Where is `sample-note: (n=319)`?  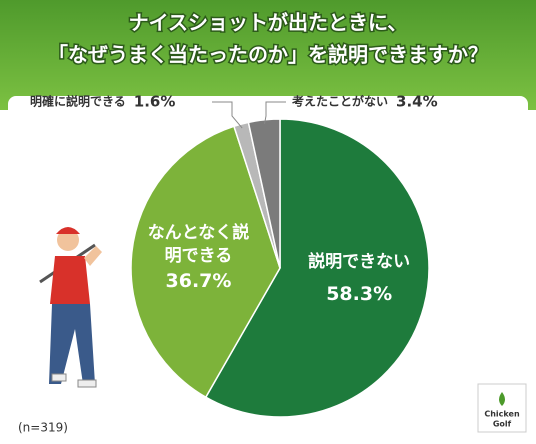 sample-note: (n=319) is located at coordinates (43, 428).